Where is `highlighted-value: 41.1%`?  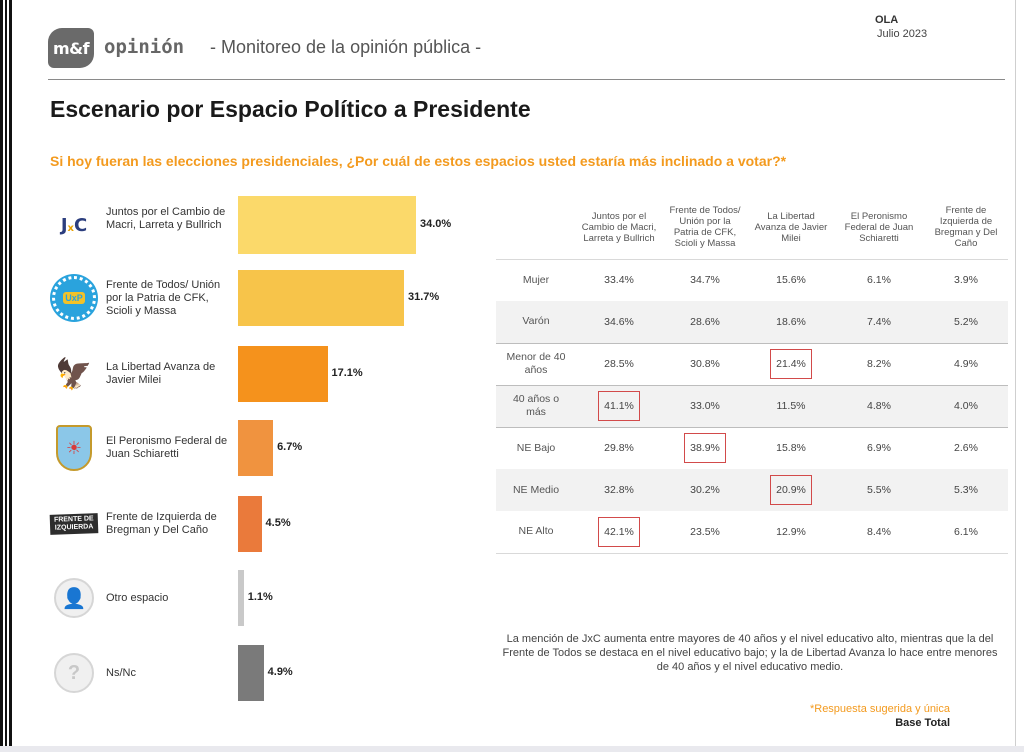 highlighted-value: 41.1% is located at coordinates (619, 406).